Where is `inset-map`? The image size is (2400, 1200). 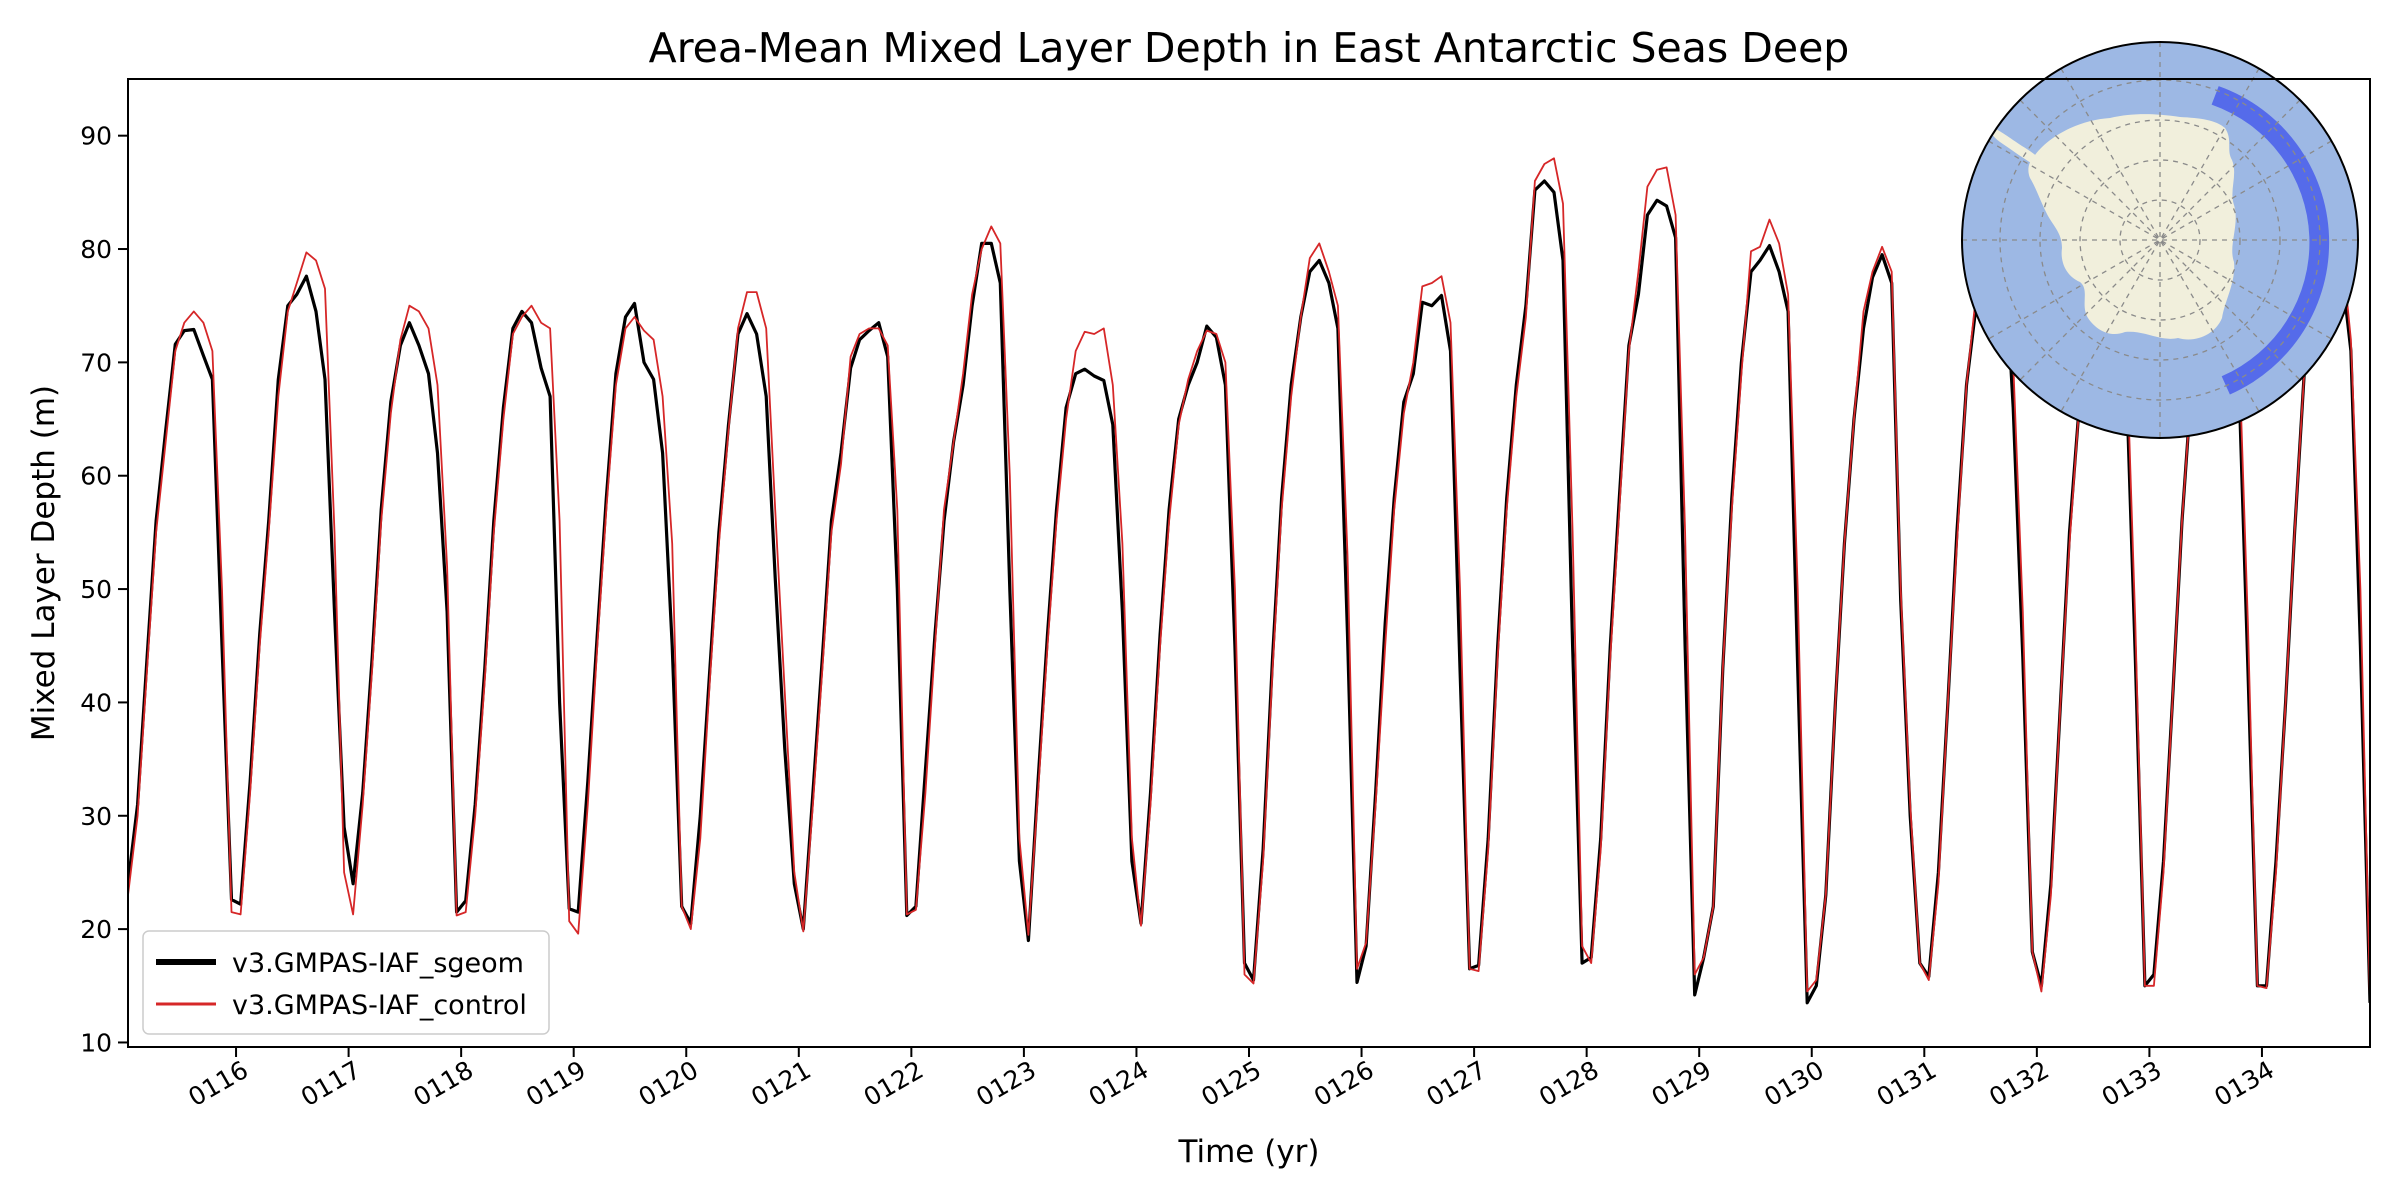 inset-map is located at coordinates (2160, 240).